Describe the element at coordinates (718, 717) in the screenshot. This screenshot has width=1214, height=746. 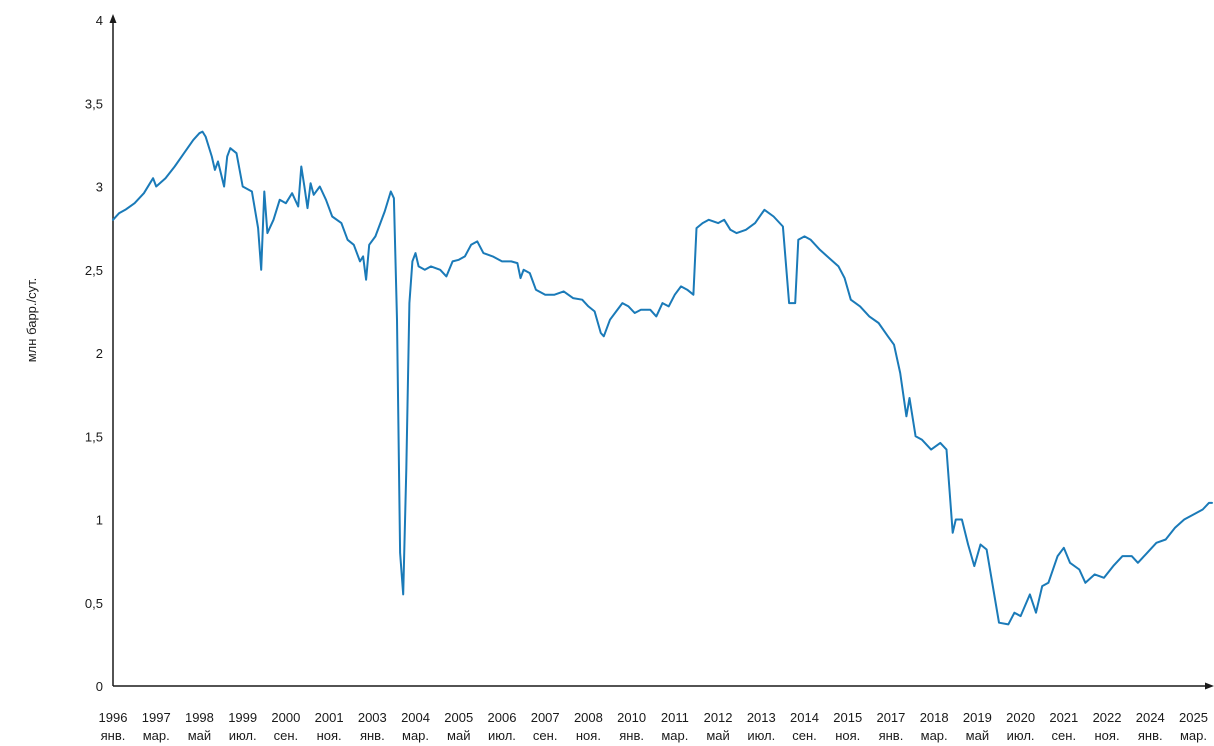
I see `x-tick-year: 2012` at that location.